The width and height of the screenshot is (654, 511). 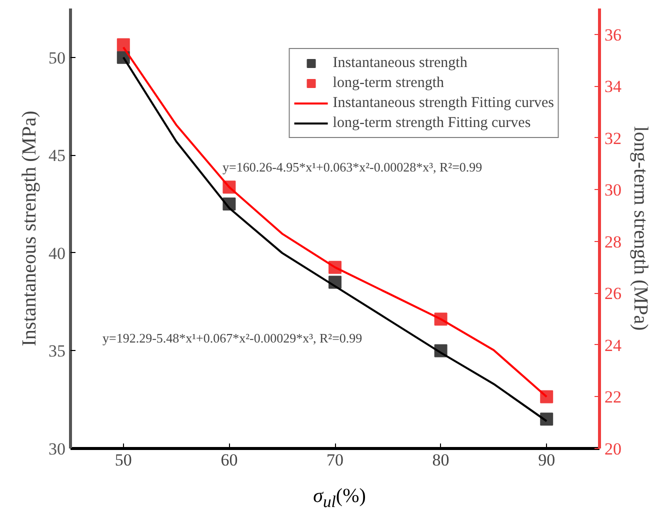 I want to click on annotation: y=160.26-4.95*x¹+0.063*x²-0.00028*x³, R²=0.99, so click(x=352, y=167).